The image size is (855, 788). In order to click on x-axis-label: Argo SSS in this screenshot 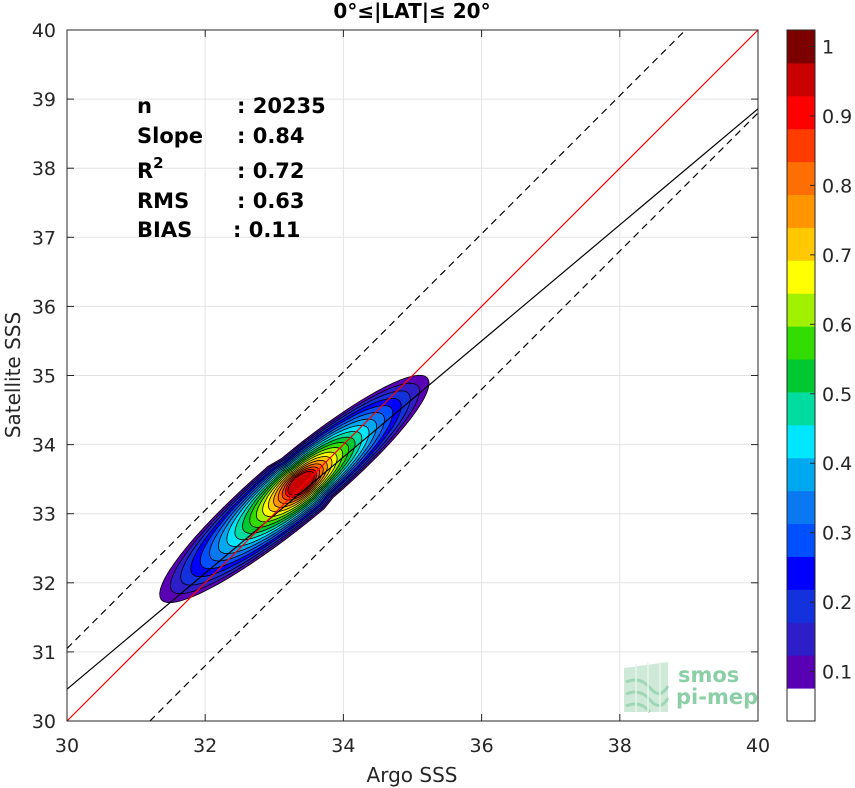, I will do `click(412, 775)`.